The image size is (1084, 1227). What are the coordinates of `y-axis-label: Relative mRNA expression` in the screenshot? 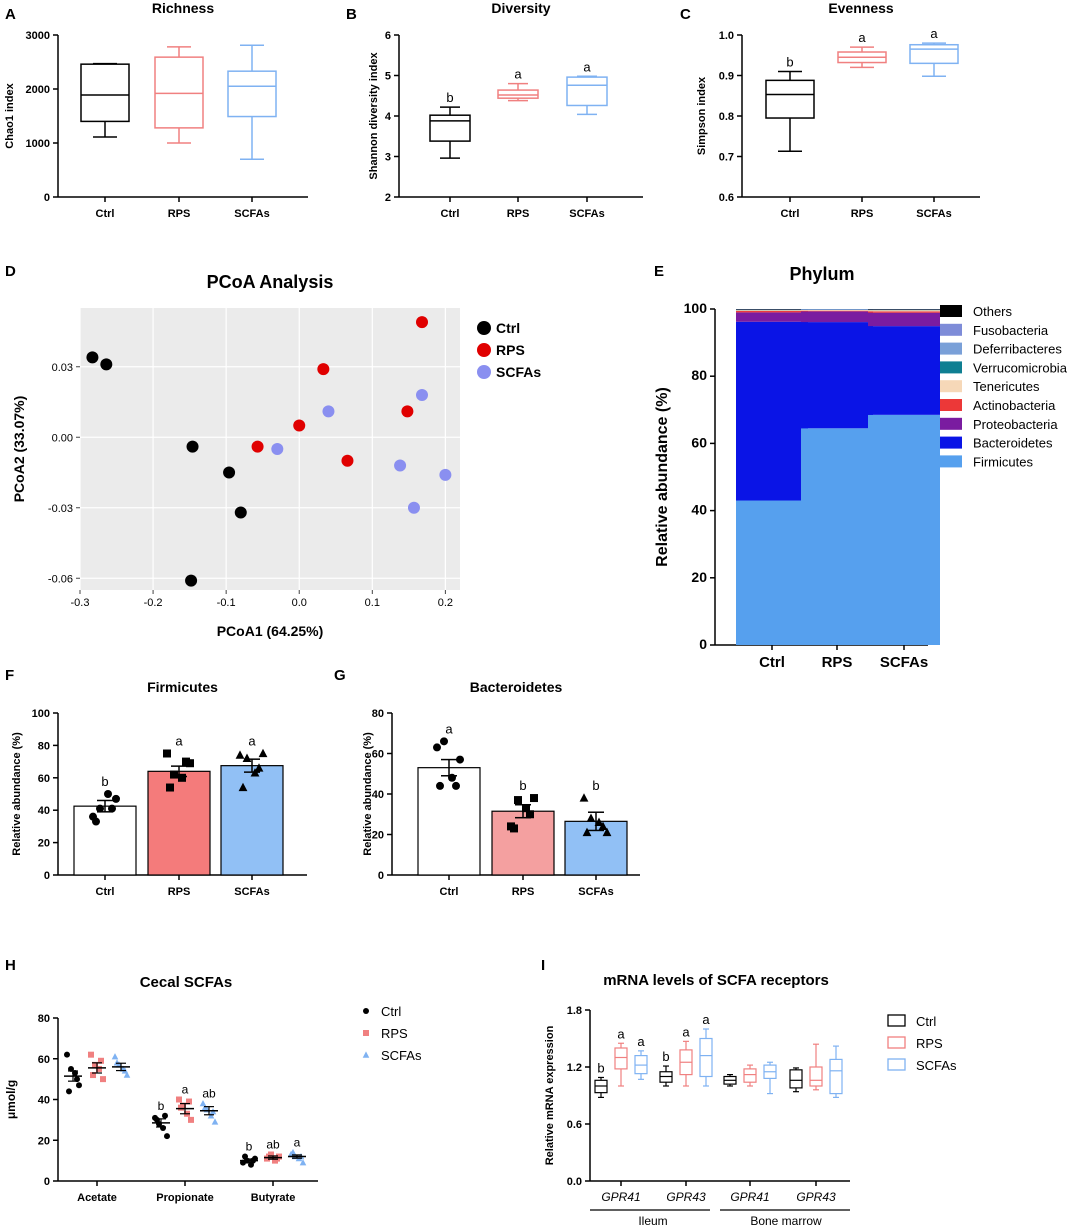 It's located at (550, 1095).